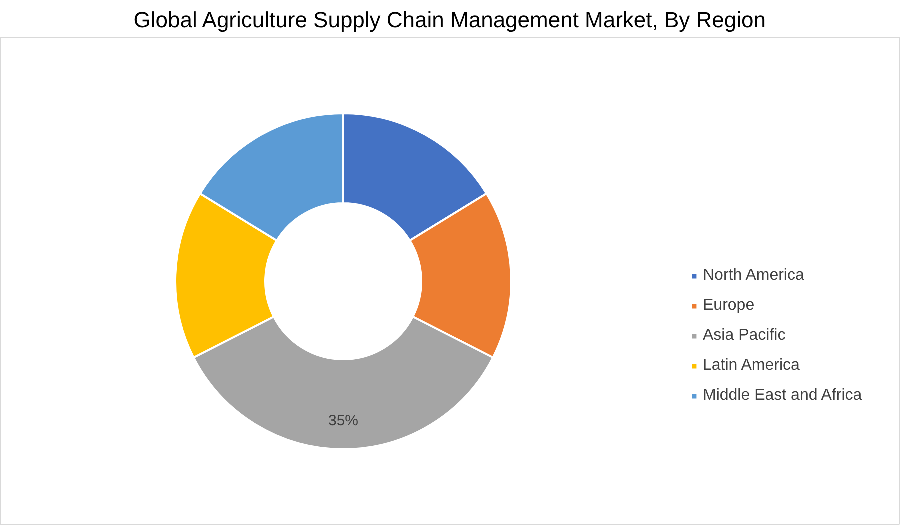 Image resolution: width=902 pixels, height=527 pixels. Describe the element at coordinates (343, 421) in the screenshot. I see `data-label: 35%` at that location.